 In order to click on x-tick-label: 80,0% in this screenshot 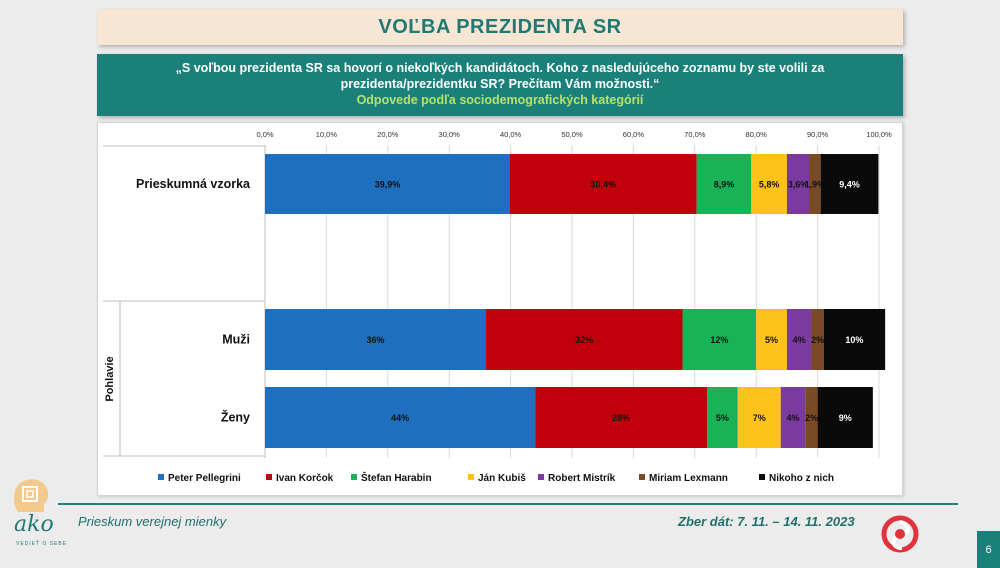, I will do `click(757, 134)`.